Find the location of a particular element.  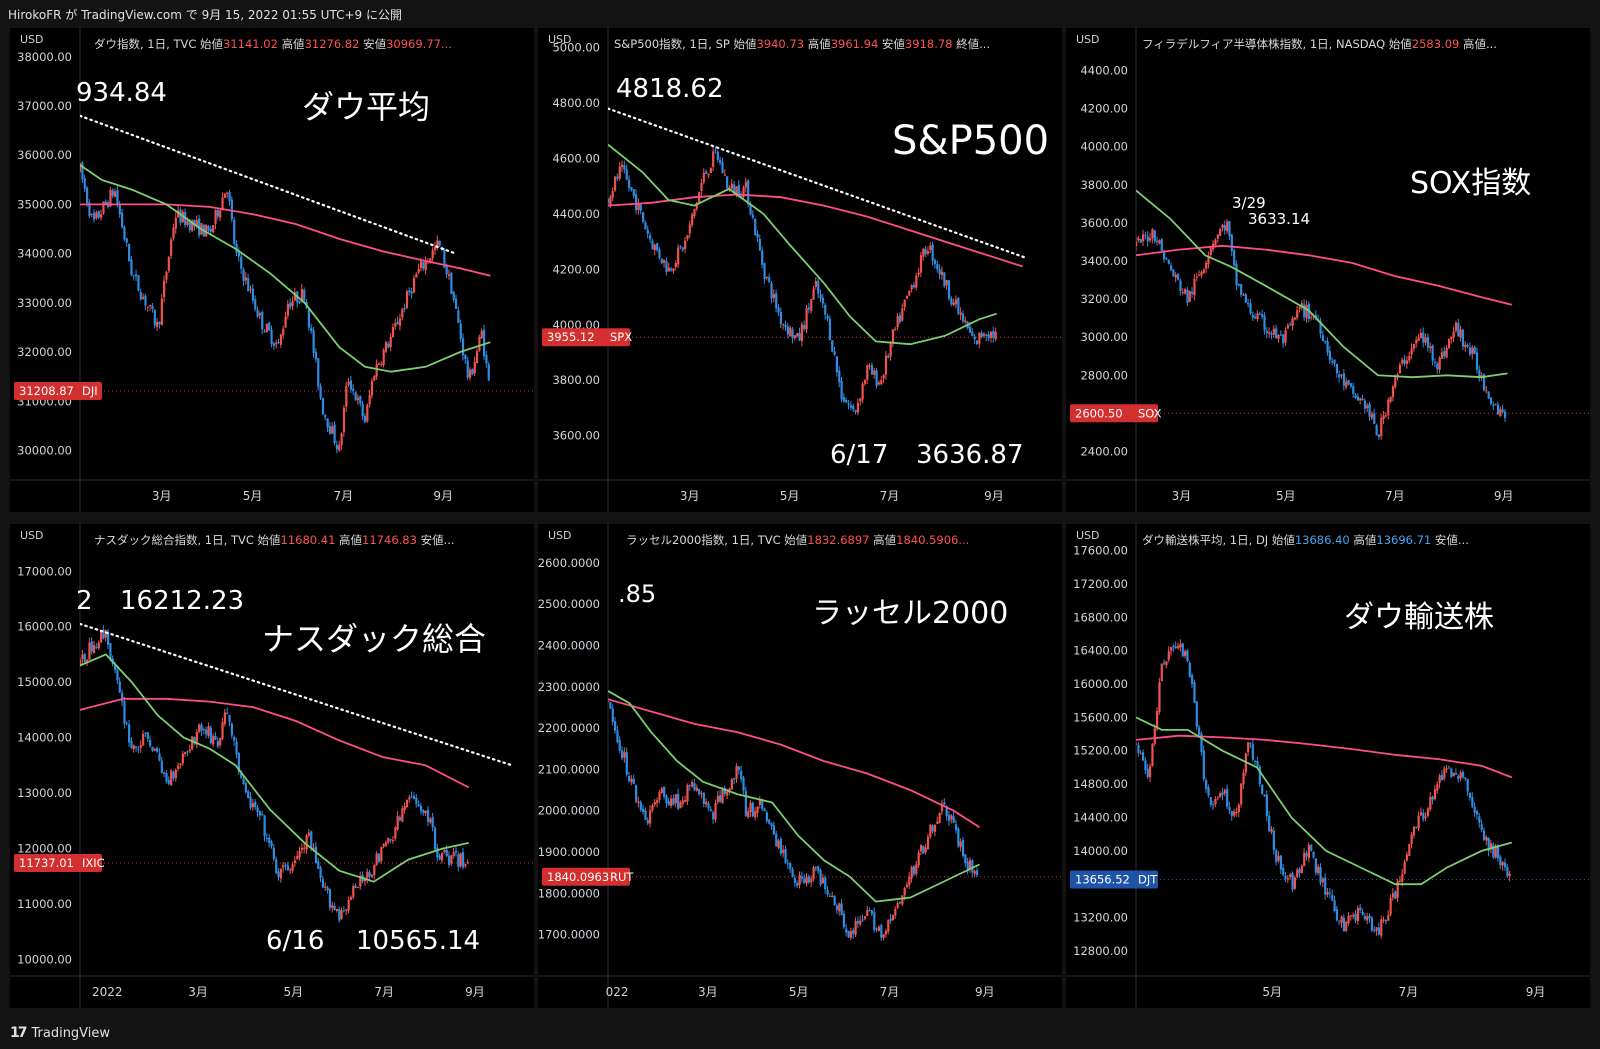

y-tick-label: 30000.00 is located at coordinates (44, 450).